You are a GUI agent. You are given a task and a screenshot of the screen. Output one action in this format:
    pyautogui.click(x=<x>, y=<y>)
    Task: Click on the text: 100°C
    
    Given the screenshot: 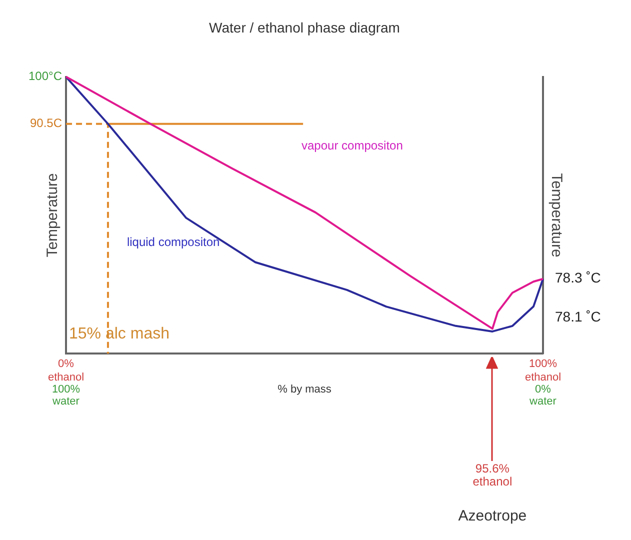 What is the action you would take?
    pyautogui.click(x=45, y=76)
    